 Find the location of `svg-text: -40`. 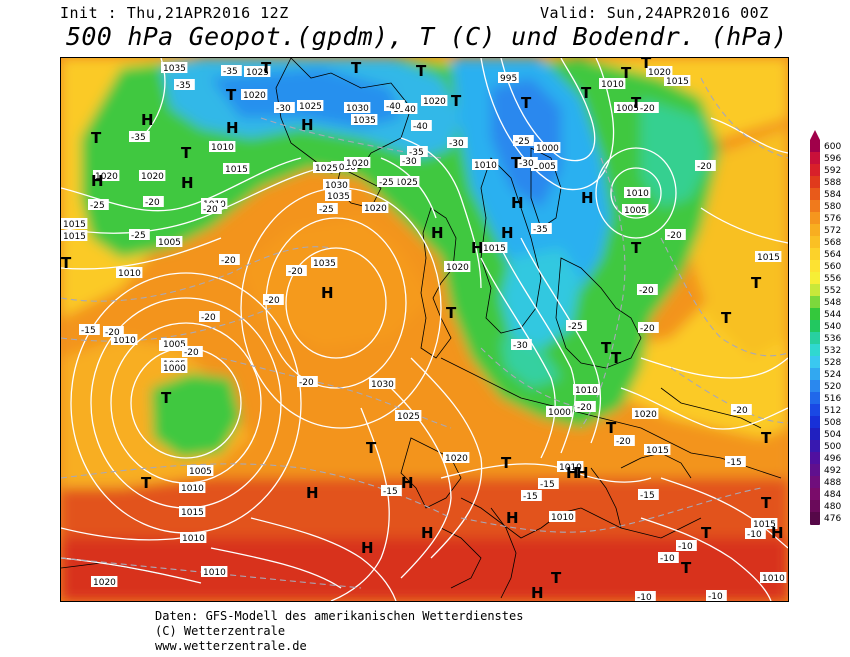

svg-text: -40 is located at coordinates (420, 127).